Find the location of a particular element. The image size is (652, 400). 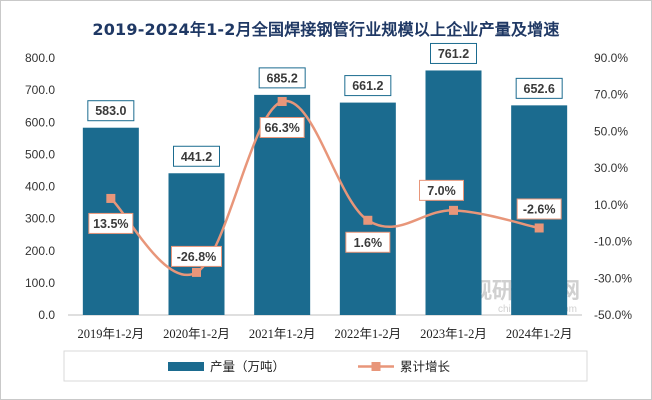

left-tick-label: 400.0 is located at coordinates (40, 187).